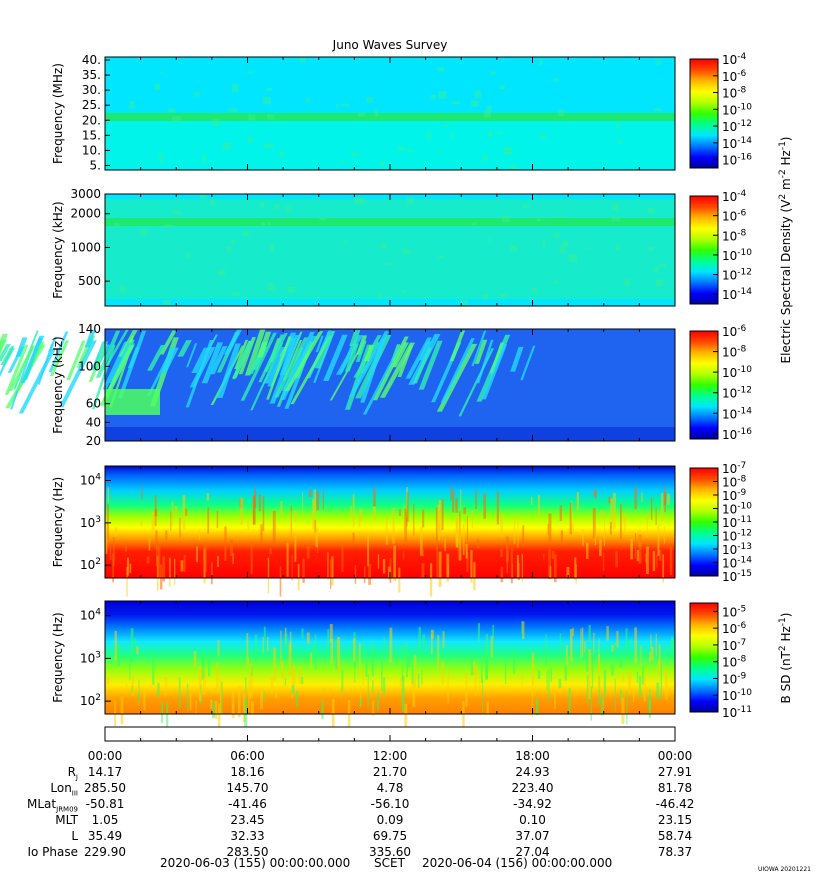 This screenshot has width=815, height=880. Describe the element at coordinates (247, 788) in the screenshot. I see `ephemeris-value: 145.70` at that location.